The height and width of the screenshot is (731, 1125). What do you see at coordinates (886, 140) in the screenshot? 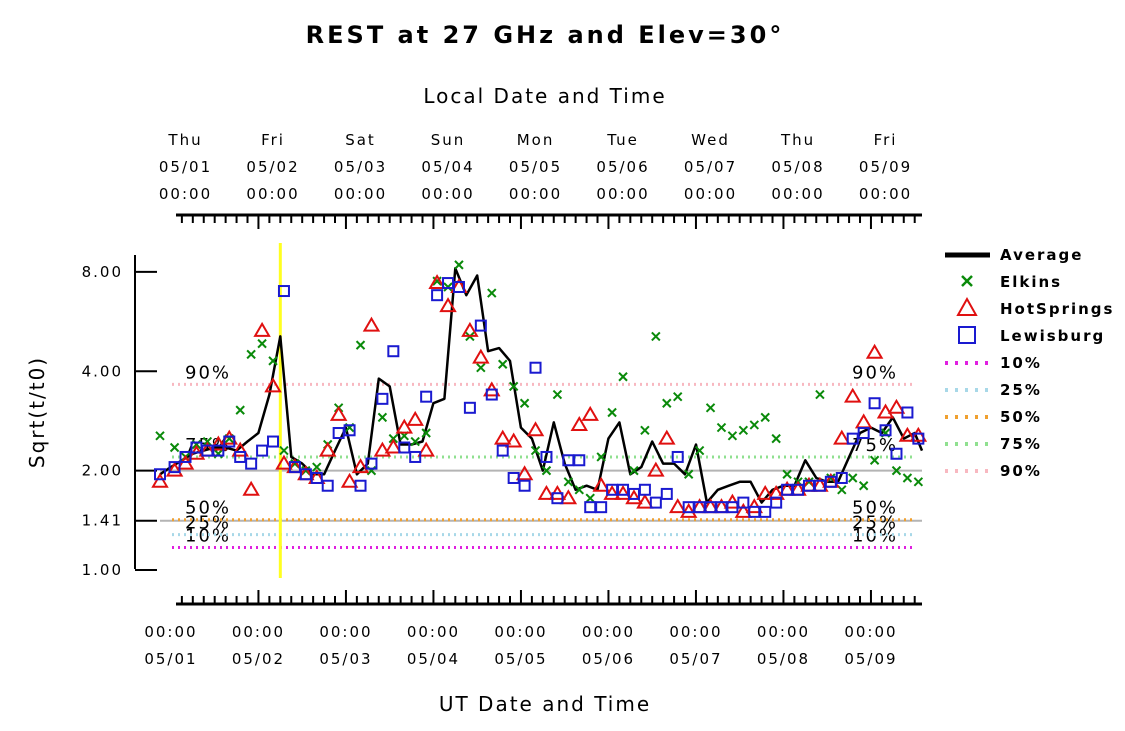
I see `top-tick-day: Fri` at bounding box center [886, 140].